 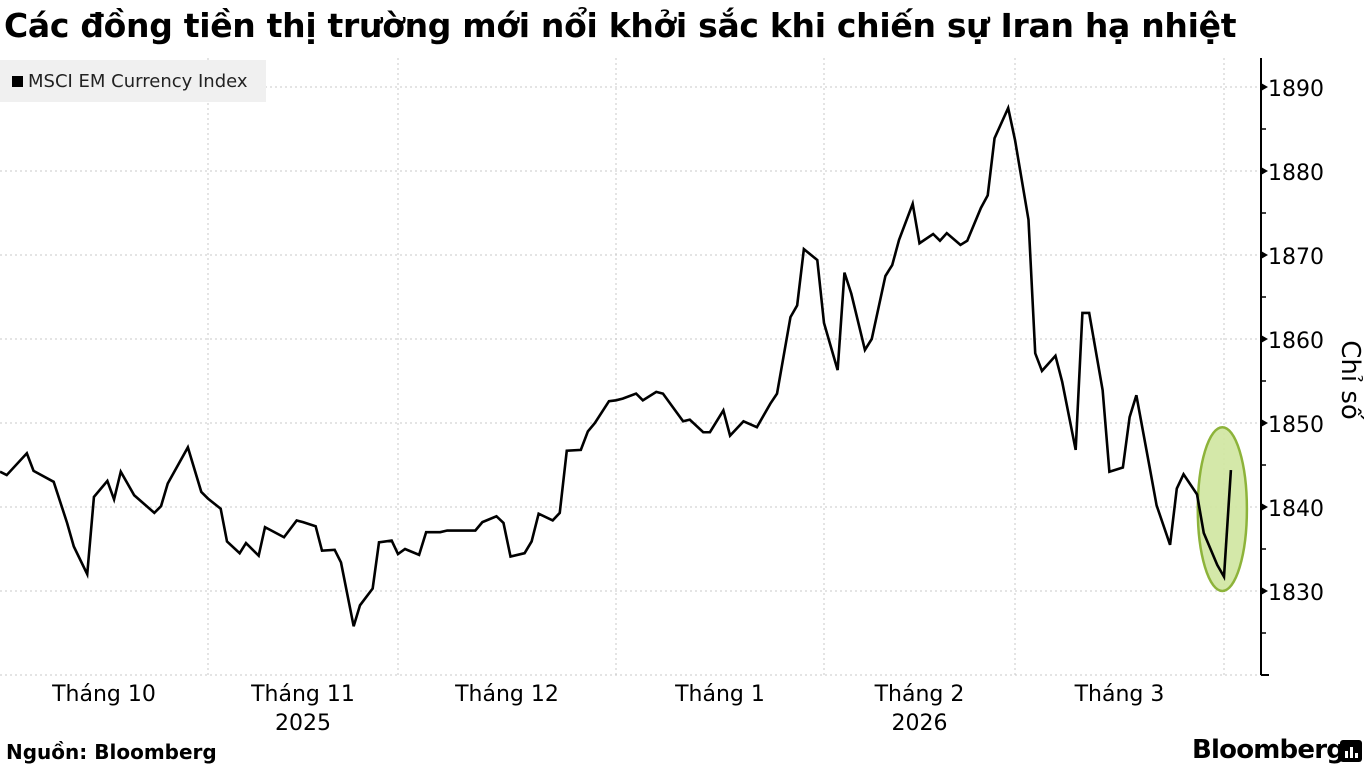 I want to click on x-tick-label: Tháng 12, so click(x=506, y=694).